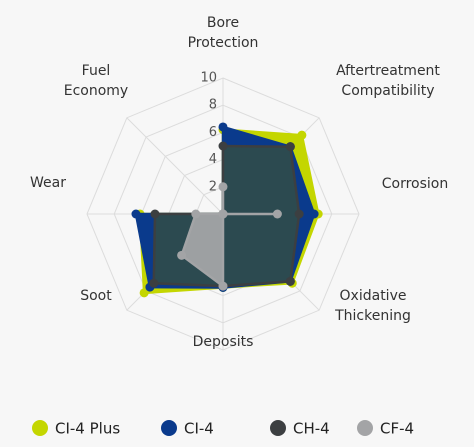 The image size is (474, 447). I want to click on axis-label: Oxidative, so click(373, 296).